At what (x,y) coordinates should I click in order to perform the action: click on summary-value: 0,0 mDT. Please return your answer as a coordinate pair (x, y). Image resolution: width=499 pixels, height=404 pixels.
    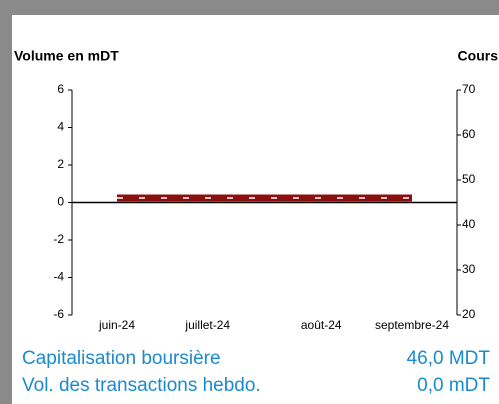
    Looking at the image, I should click on (453, 385).